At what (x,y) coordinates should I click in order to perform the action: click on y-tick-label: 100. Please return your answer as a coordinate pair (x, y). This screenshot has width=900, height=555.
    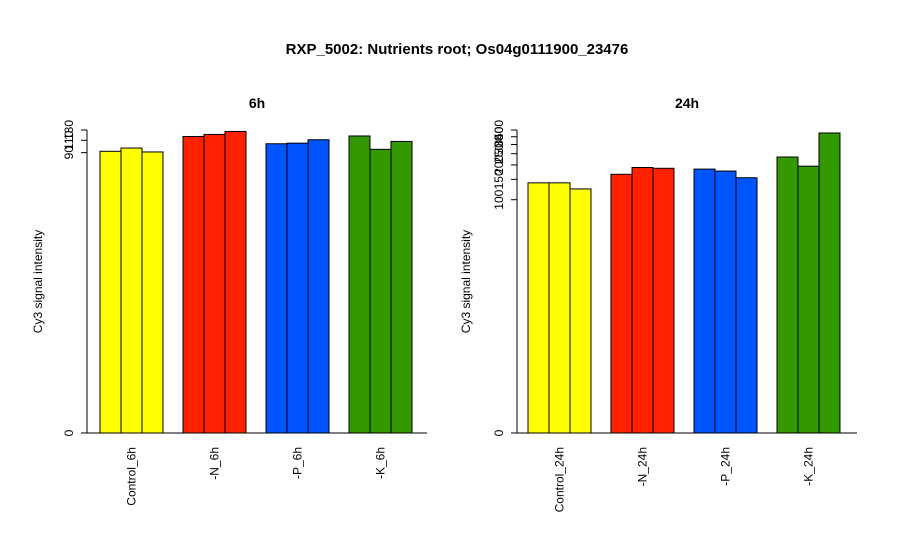
    Looking at the image, I should click on (499, 199).